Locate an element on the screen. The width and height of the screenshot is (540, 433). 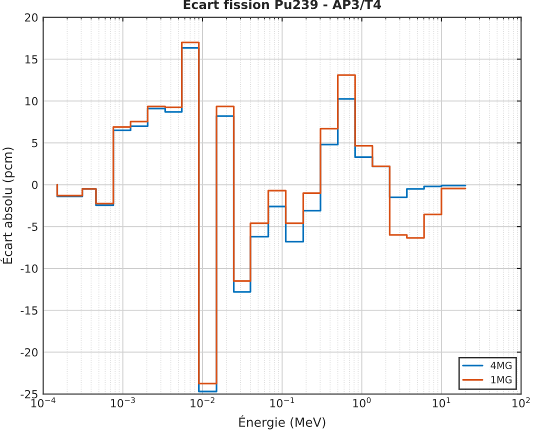
y-tick-label: -15 is located at coordinates (29, 310).